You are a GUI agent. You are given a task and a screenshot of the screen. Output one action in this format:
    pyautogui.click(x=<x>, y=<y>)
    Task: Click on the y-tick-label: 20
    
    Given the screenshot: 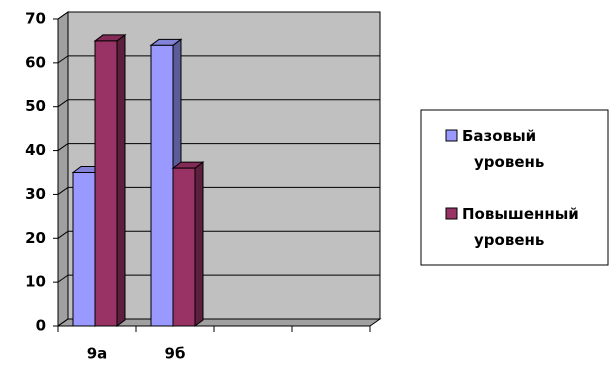 What is the action you would take?
    pyautogui.click(x=35, y=238)
    